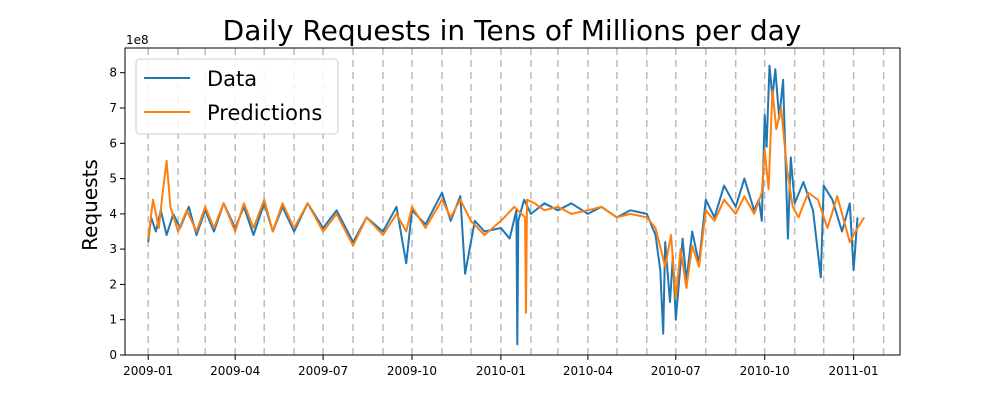 This screenshot has height=400, width=1000. Describe the element at coordinates (765, 371) in the screenshot. I see `x-tick-label: 2010-10` at that location.